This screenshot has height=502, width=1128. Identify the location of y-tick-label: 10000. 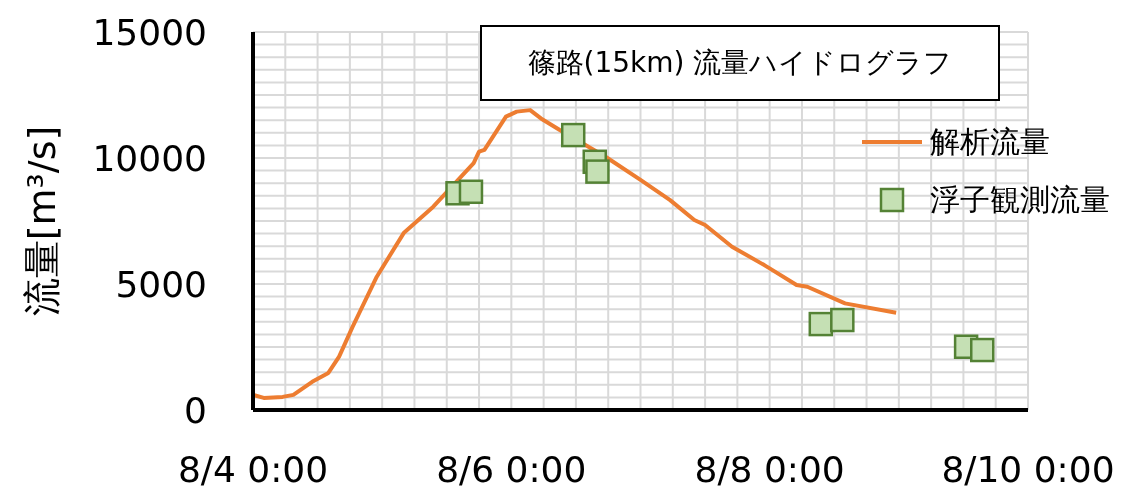
(149, 158).